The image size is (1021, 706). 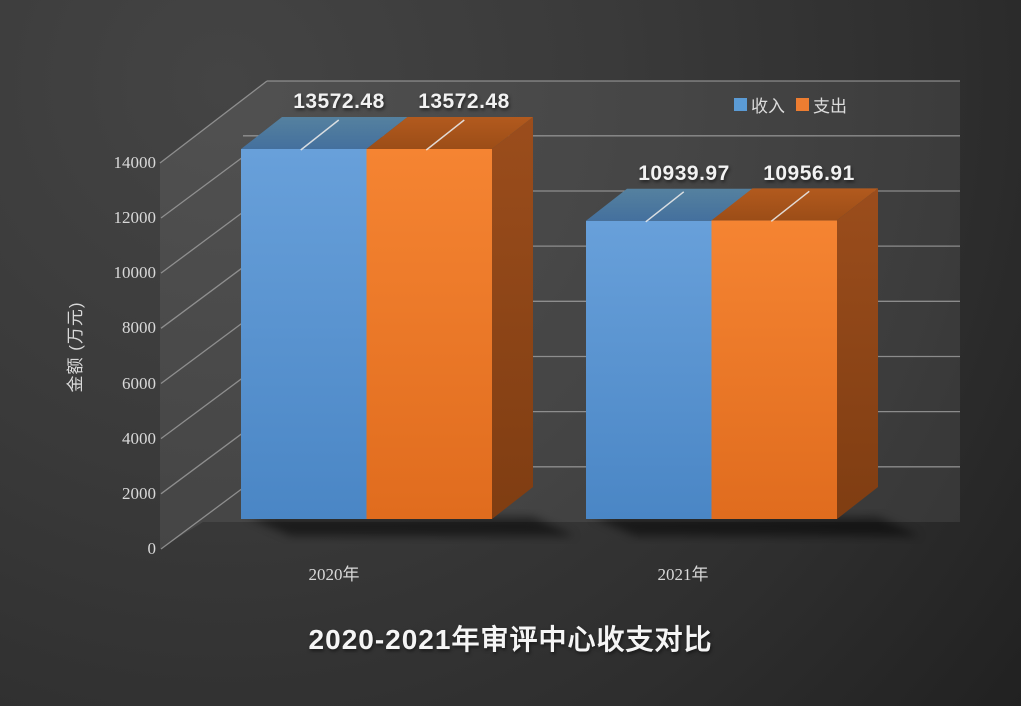 I want to click on legend-marker-income-icon, so click(x=740, y=104).